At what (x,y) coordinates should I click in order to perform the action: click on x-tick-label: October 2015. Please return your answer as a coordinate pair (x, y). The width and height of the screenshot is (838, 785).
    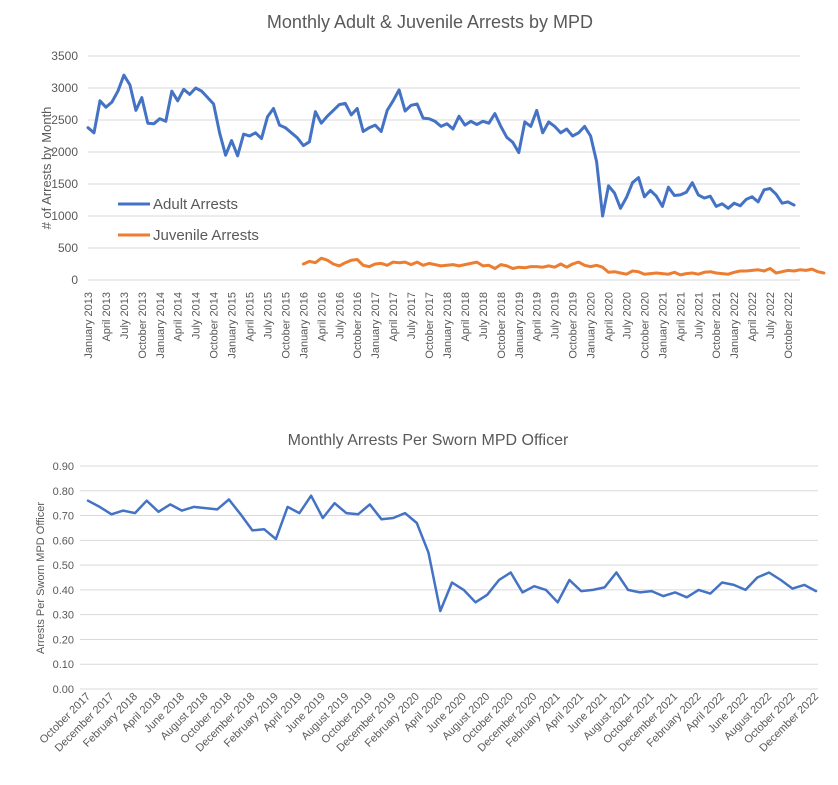
    Looking at the image, I should click on (286, 325).